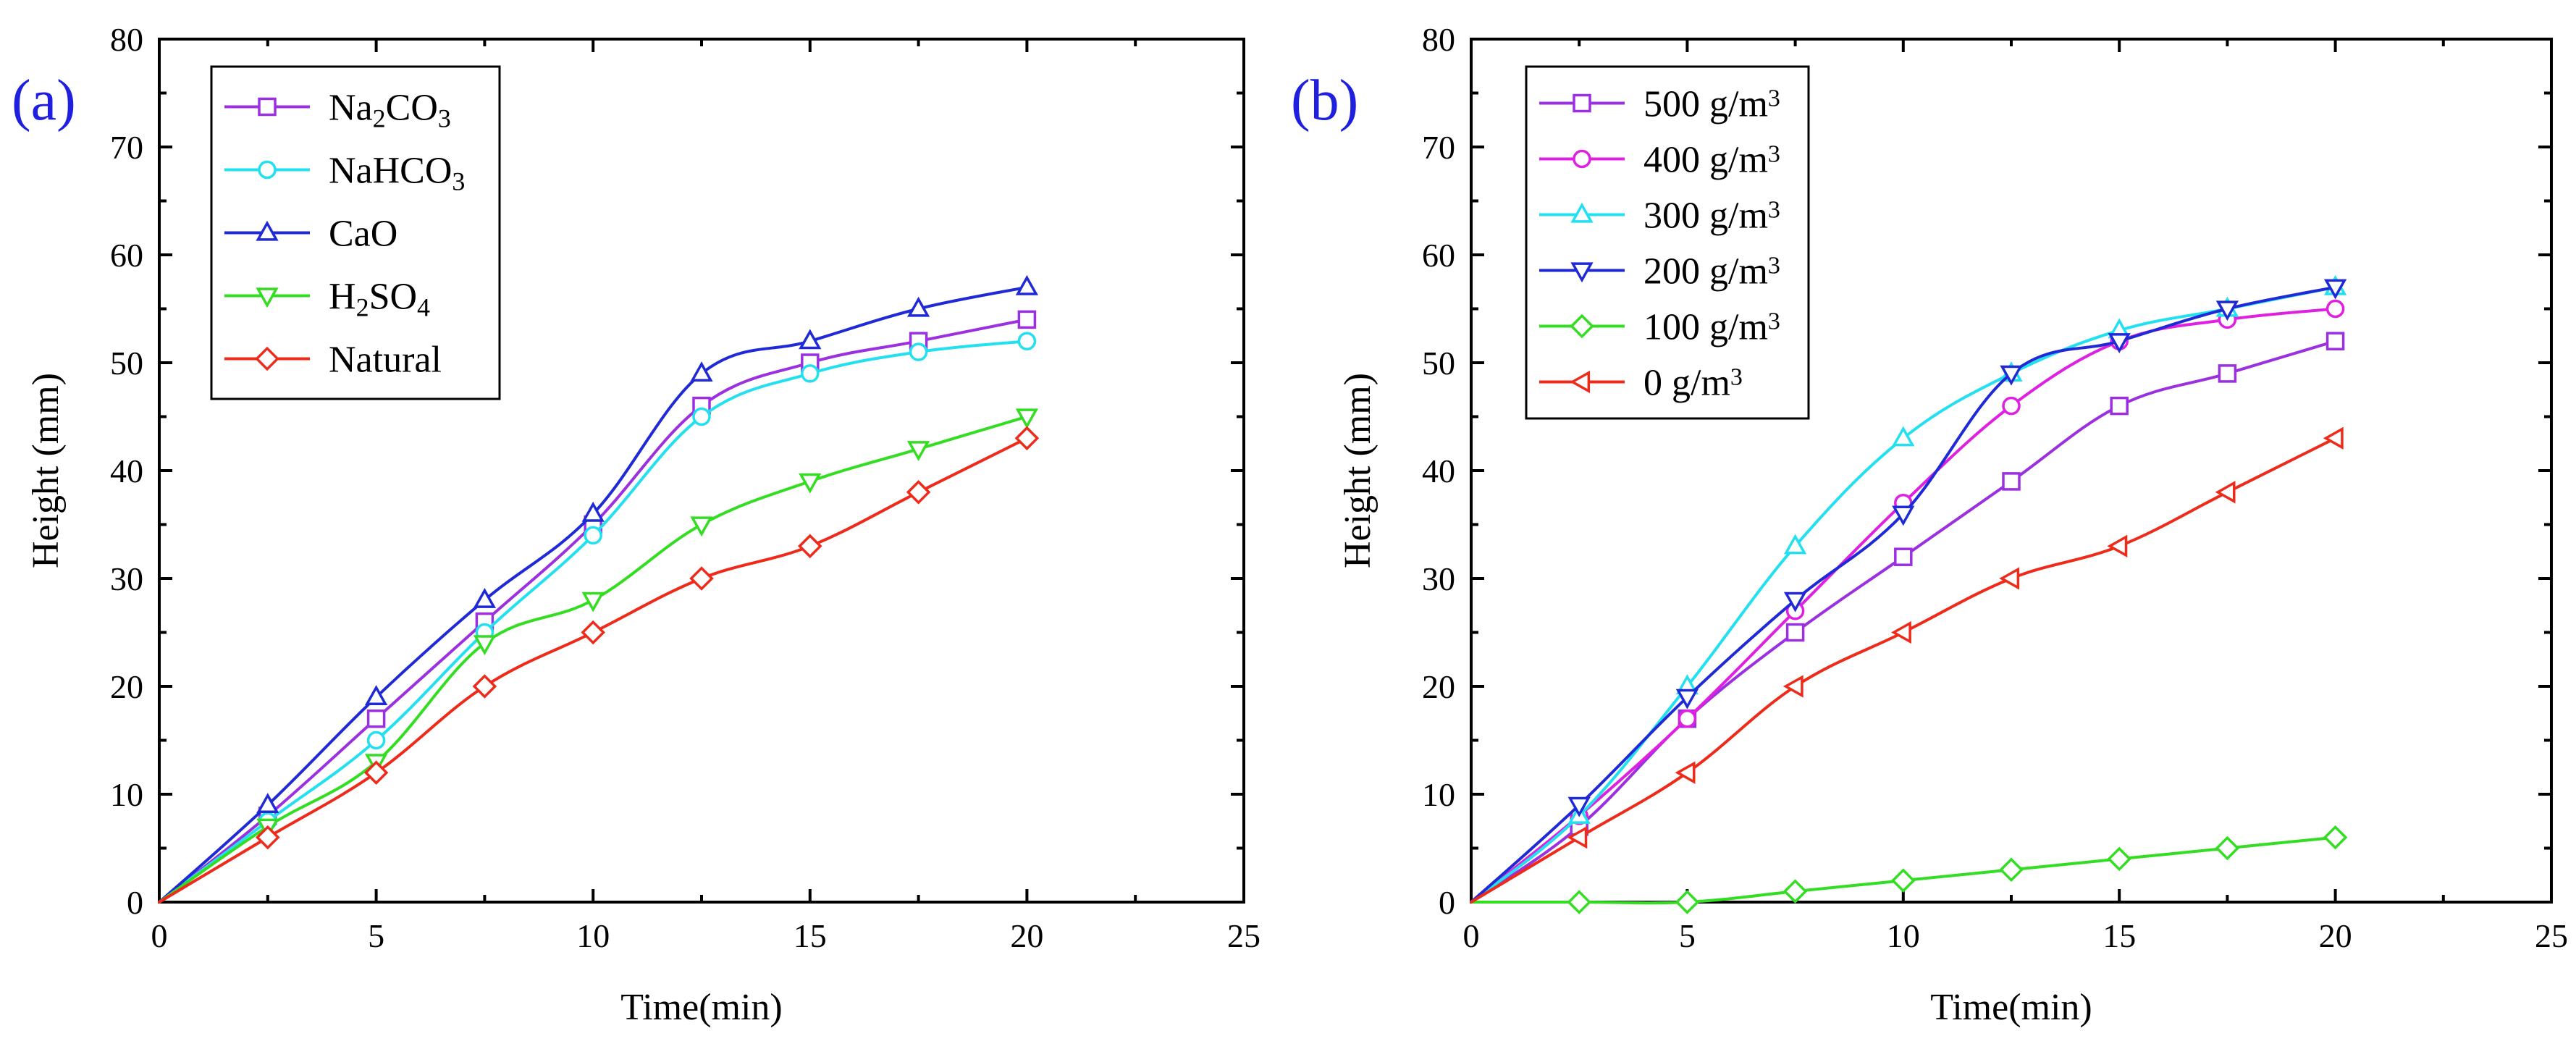 The width and height of the screenshot is (2576, 1044). What do you see at coordinates (1711, 160) in the screenshot?
I see `legend-label: 400 g/m3` at bounding box center [1711, 160].